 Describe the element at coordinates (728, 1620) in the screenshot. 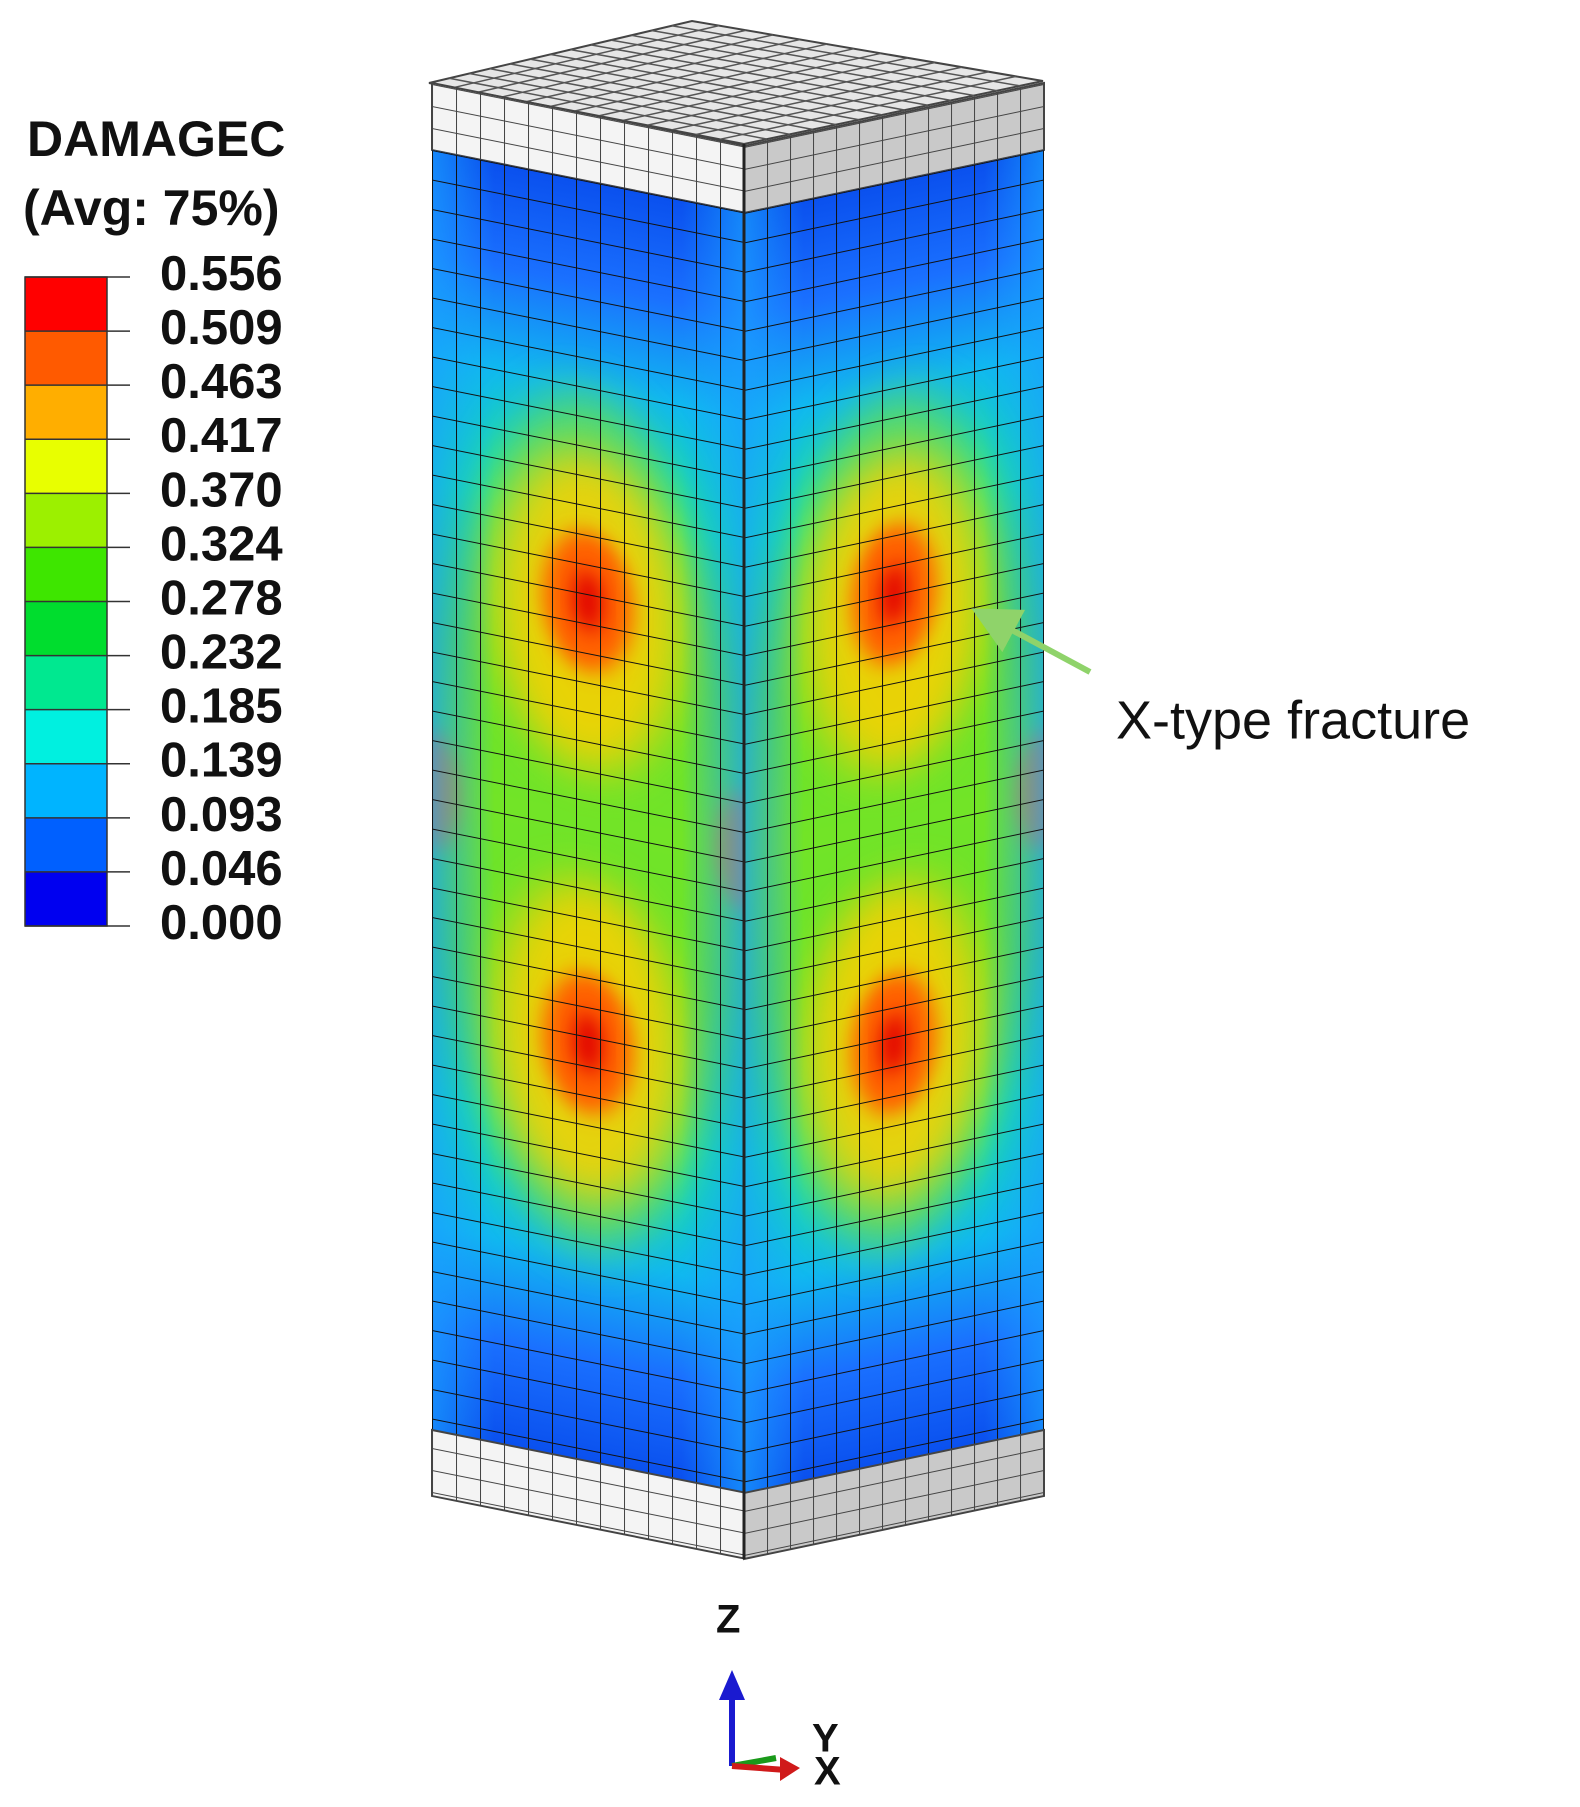

I see `axis-z-label: Z` at that location.